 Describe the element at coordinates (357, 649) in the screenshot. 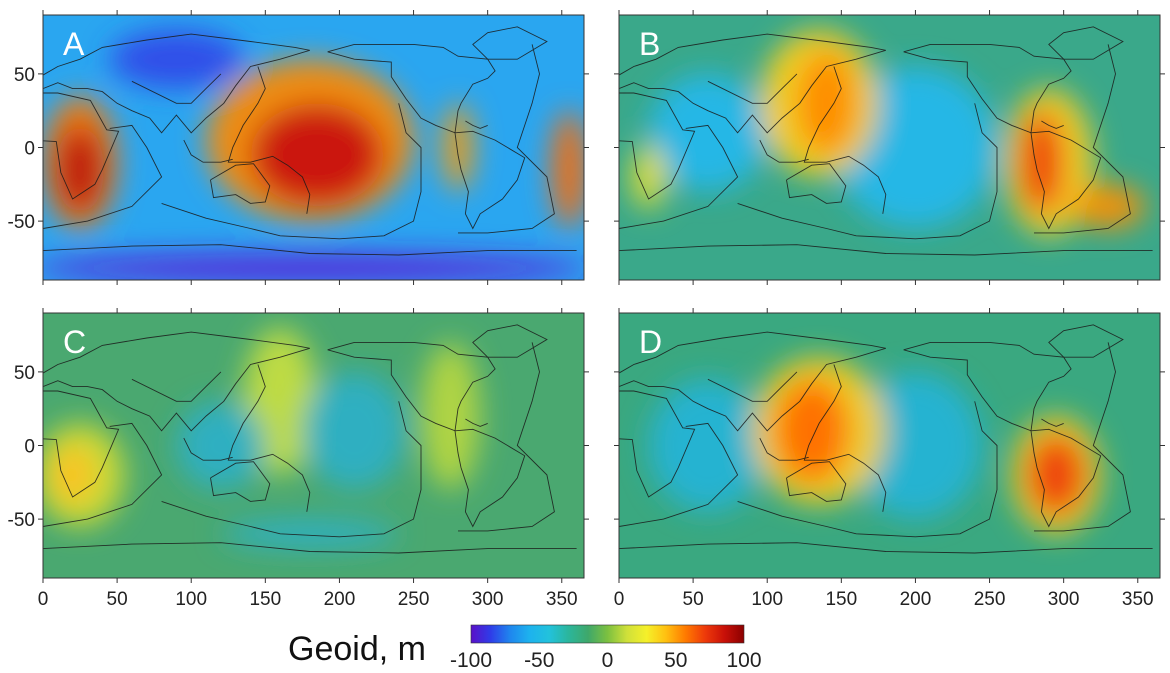

I see `colorbar-title: Geoid, m` at that location.